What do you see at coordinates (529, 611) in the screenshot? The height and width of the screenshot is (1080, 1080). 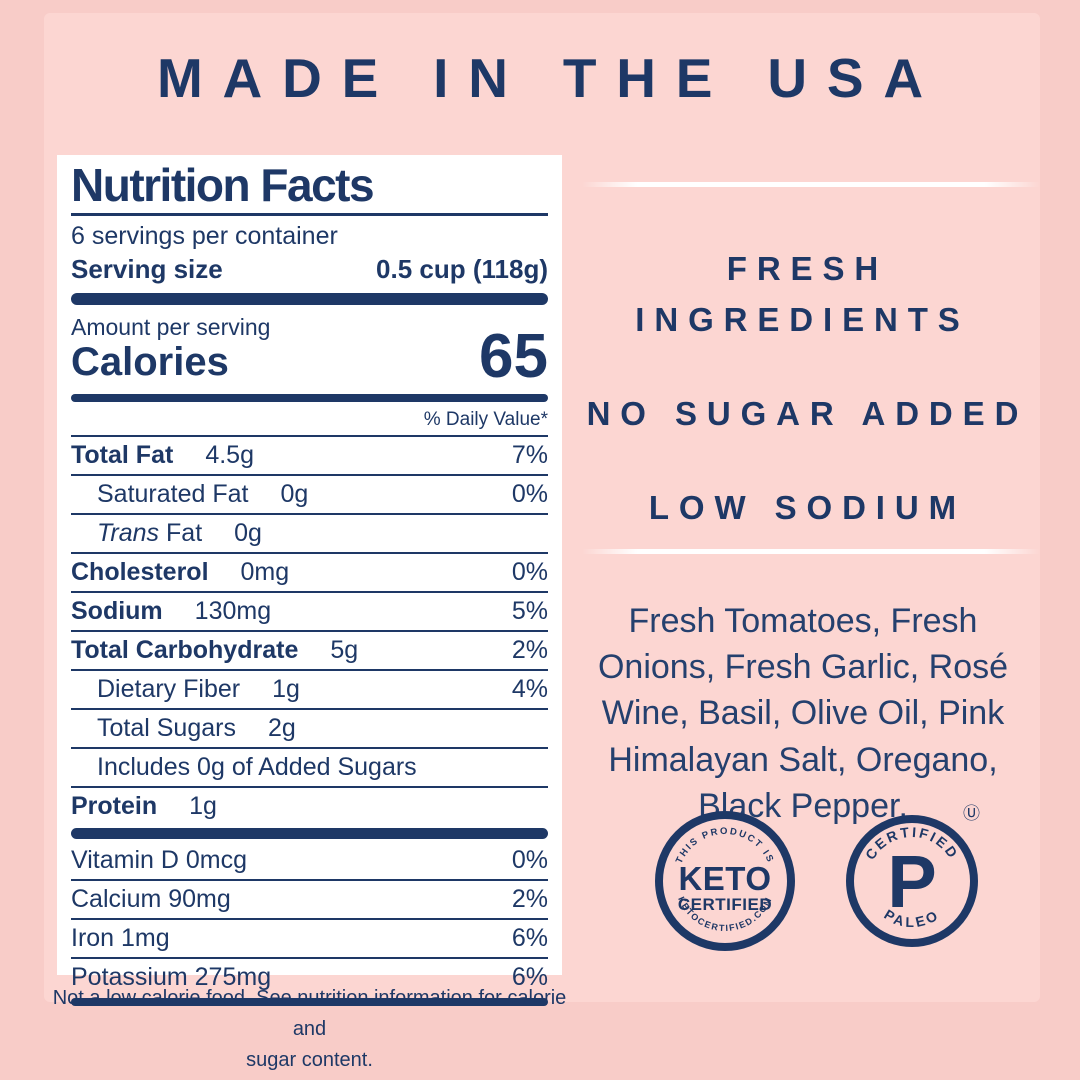 I see `nutrient-dv: 5%` at bounding box center [529, 611].